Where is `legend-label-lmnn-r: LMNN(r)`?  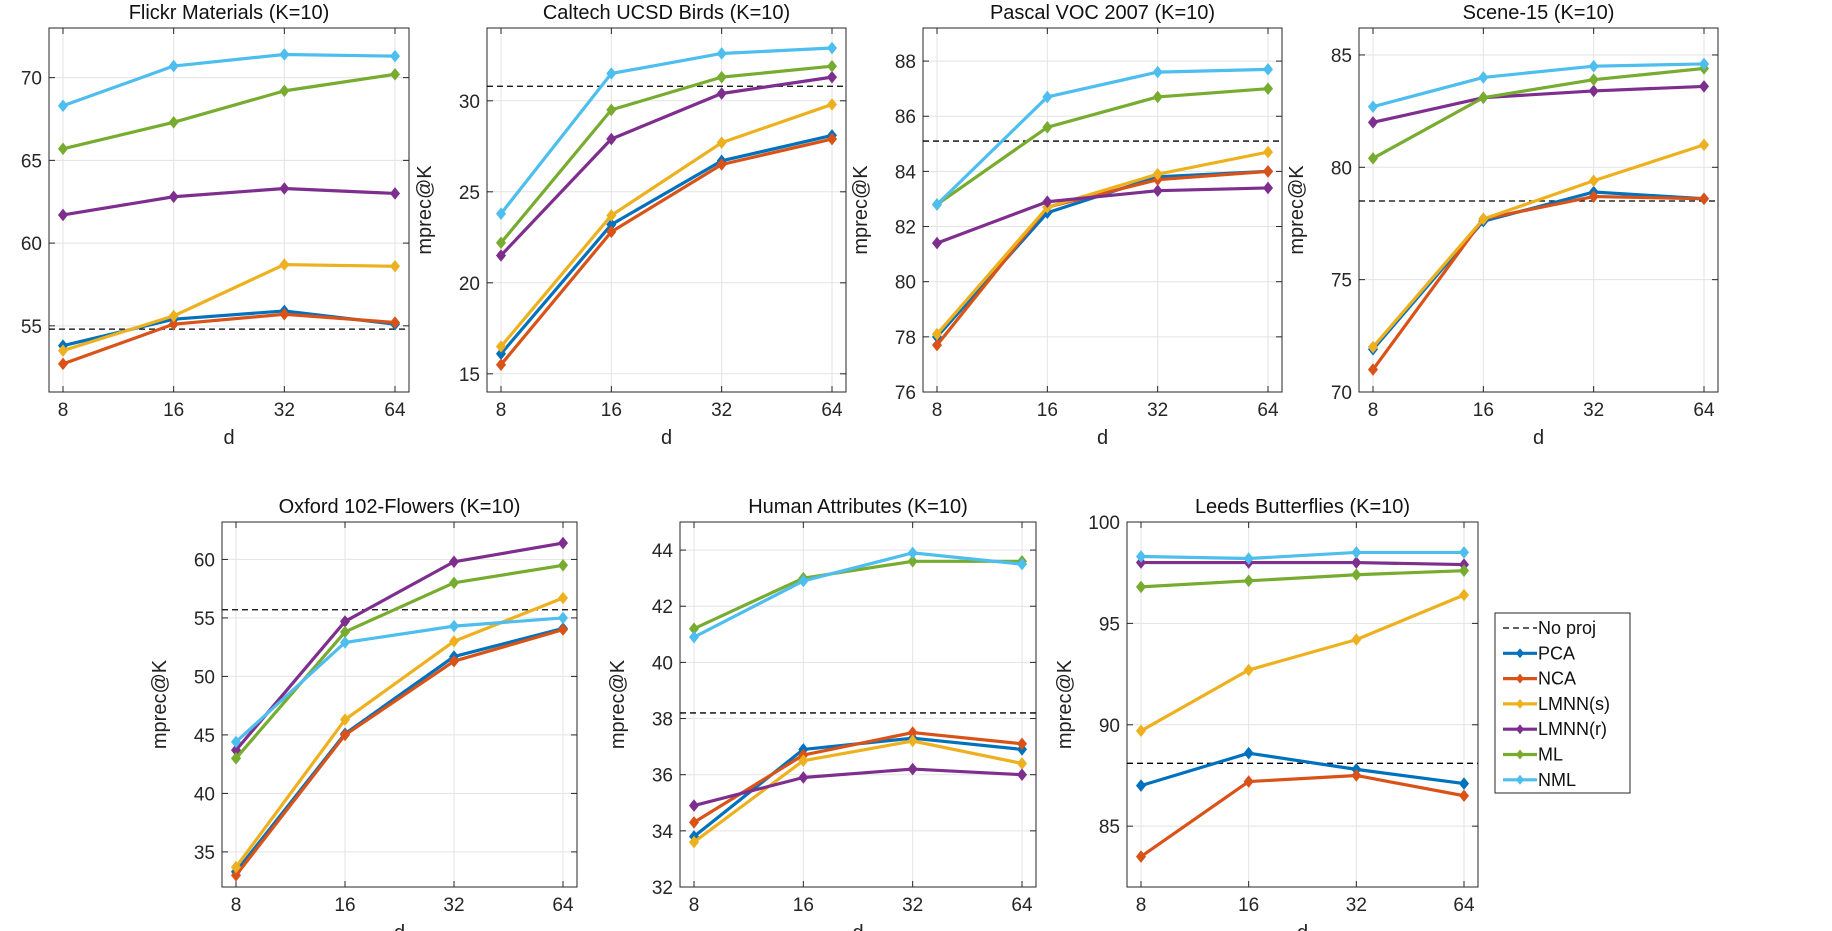 legend-label-lmnn-r: LMNN(r) is located at coordinates (1572, 729).